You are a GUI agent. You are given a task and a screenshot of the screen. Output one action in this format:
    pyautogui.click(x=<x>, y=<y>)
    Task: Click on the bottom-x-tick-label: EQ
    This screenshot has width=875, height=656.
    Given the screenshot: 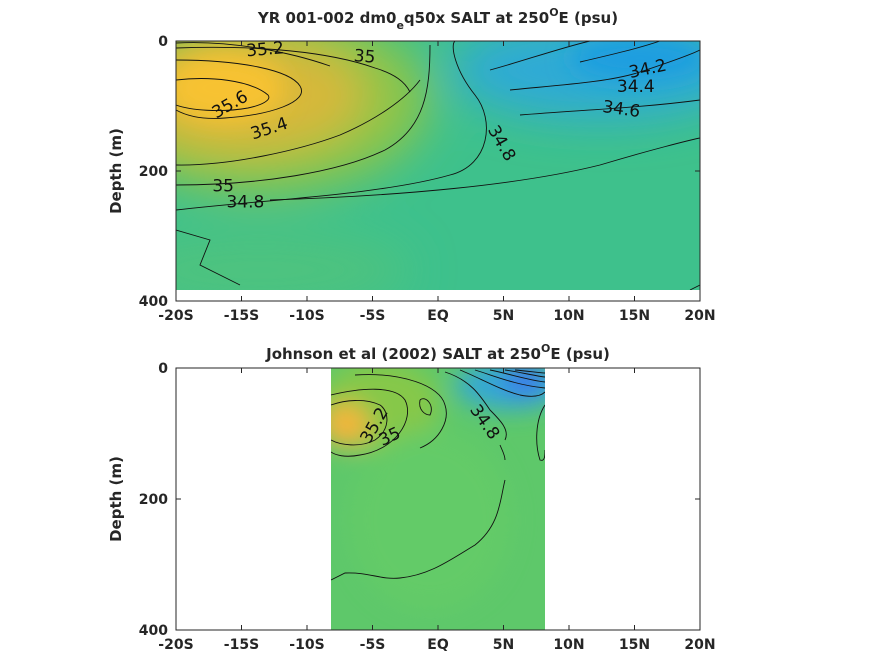 What is the action you would take?
    pyautogui.click(x=438, y=645)
    